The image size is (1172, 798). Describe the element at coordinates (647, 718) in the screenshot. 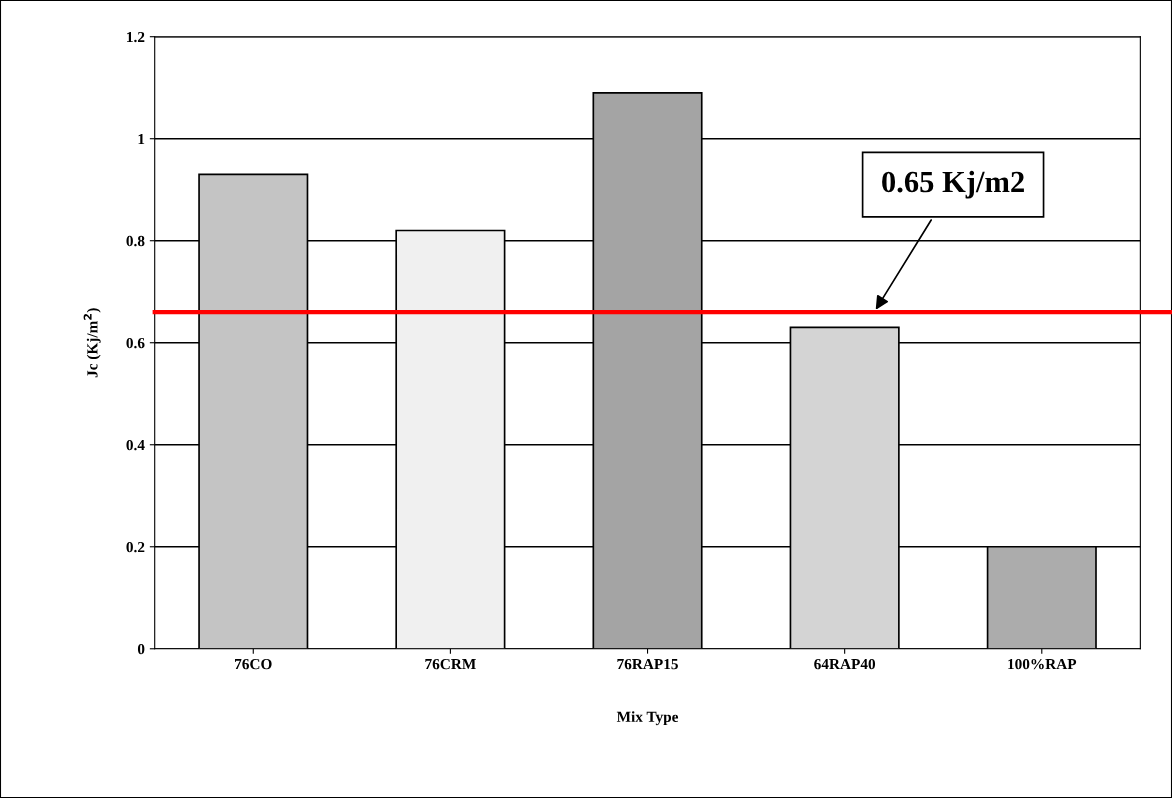

I see `x-axis-title: Mix Type` at that location.